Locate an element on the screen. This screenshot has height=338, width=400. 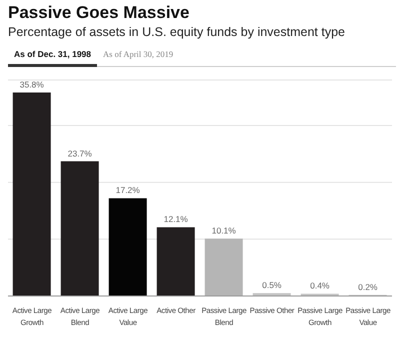
data-label: 35.8% is located at coordinates (32, 85).